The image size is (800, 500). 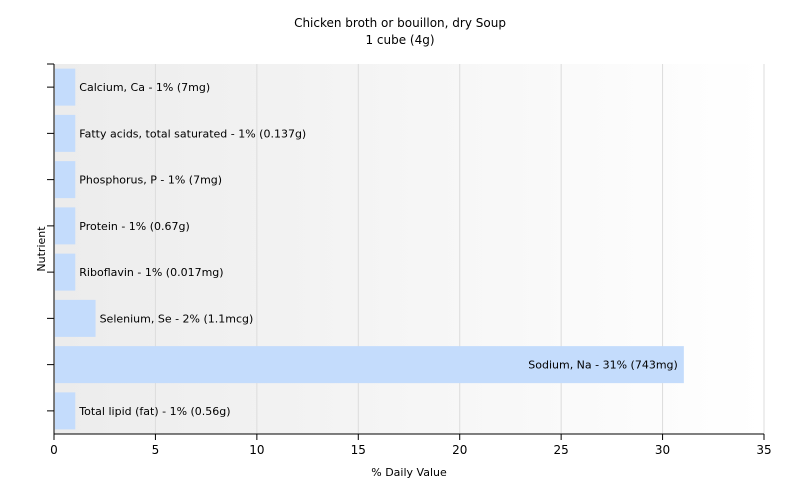 I want to click on bar-label: Total lipid (fat) - 1% (0.56g), so click(x=154, y=411).